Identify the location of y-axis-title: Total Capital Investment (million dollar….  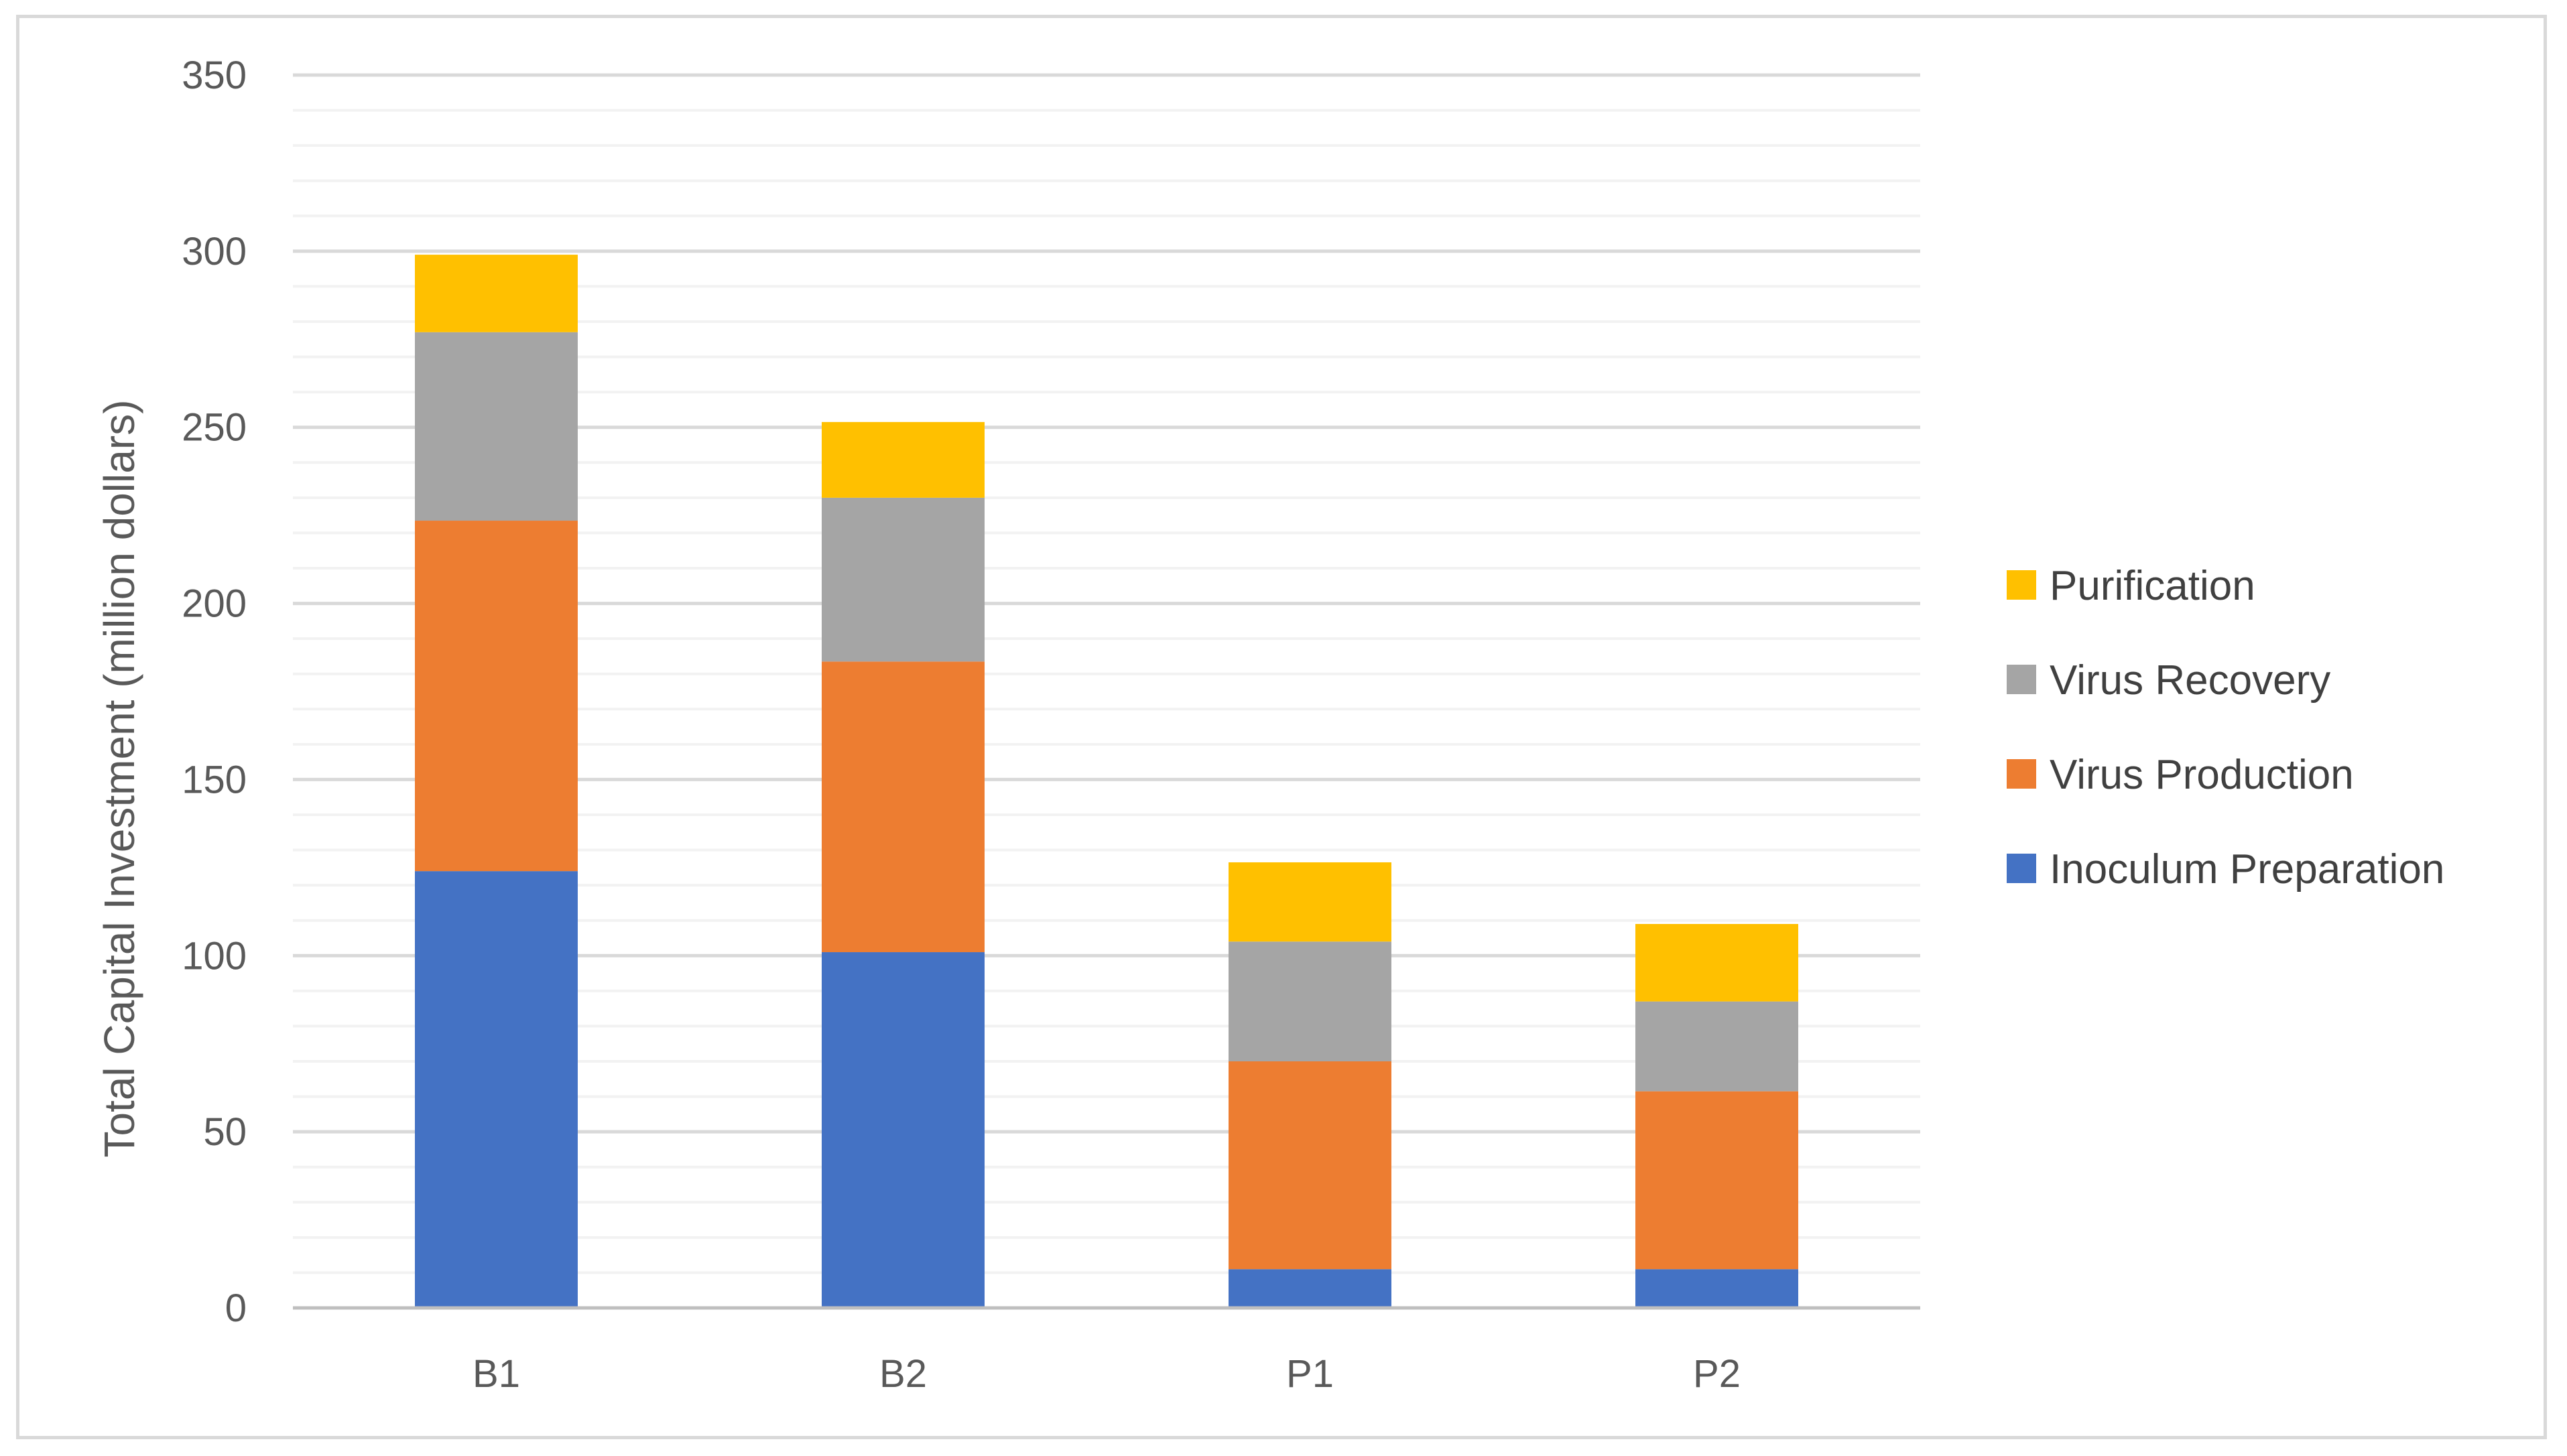
(119, 778).